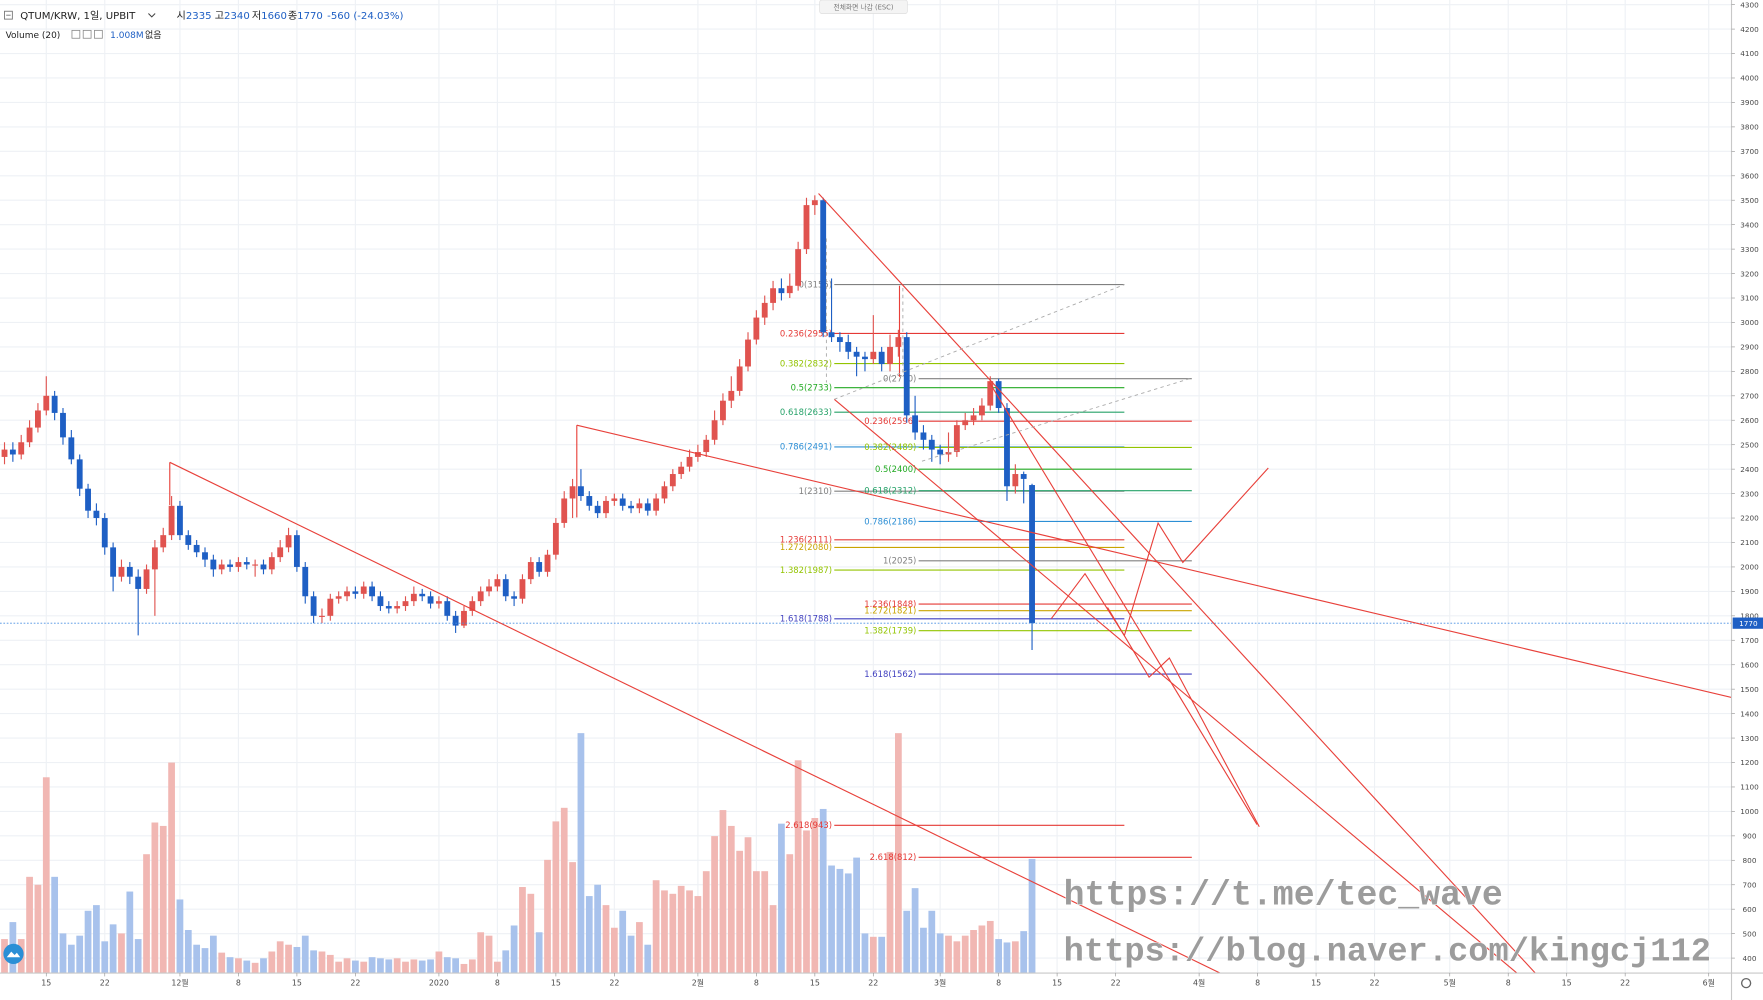 Image resolution: width=1763 pixels, height=1000 pixels. Describe the element at coordinates (890, 521) in the screenshot. I see `fib-level-label: 0.786(2186)` at that location.